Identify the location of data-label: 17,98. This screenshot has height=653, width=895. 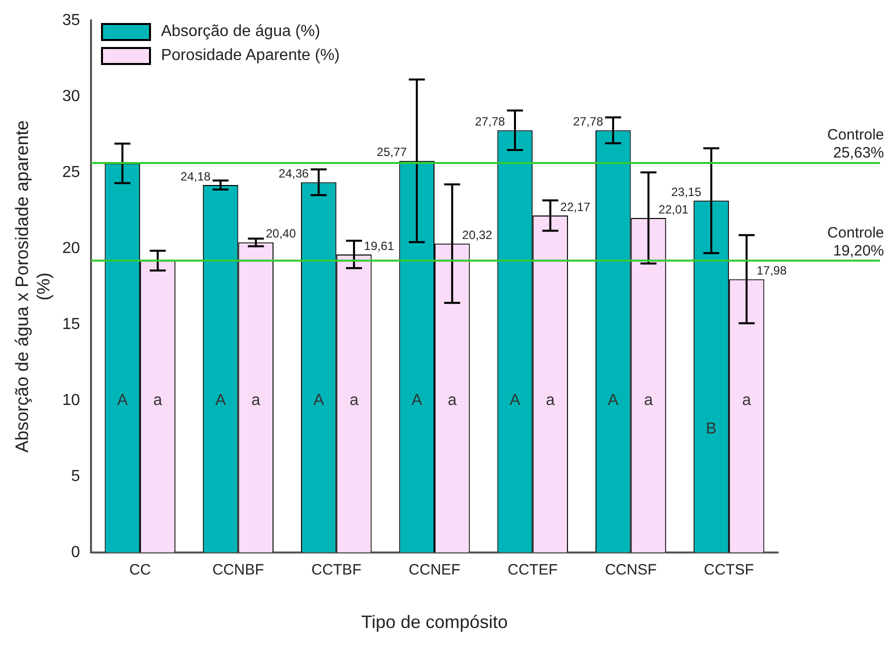
(771, 271).